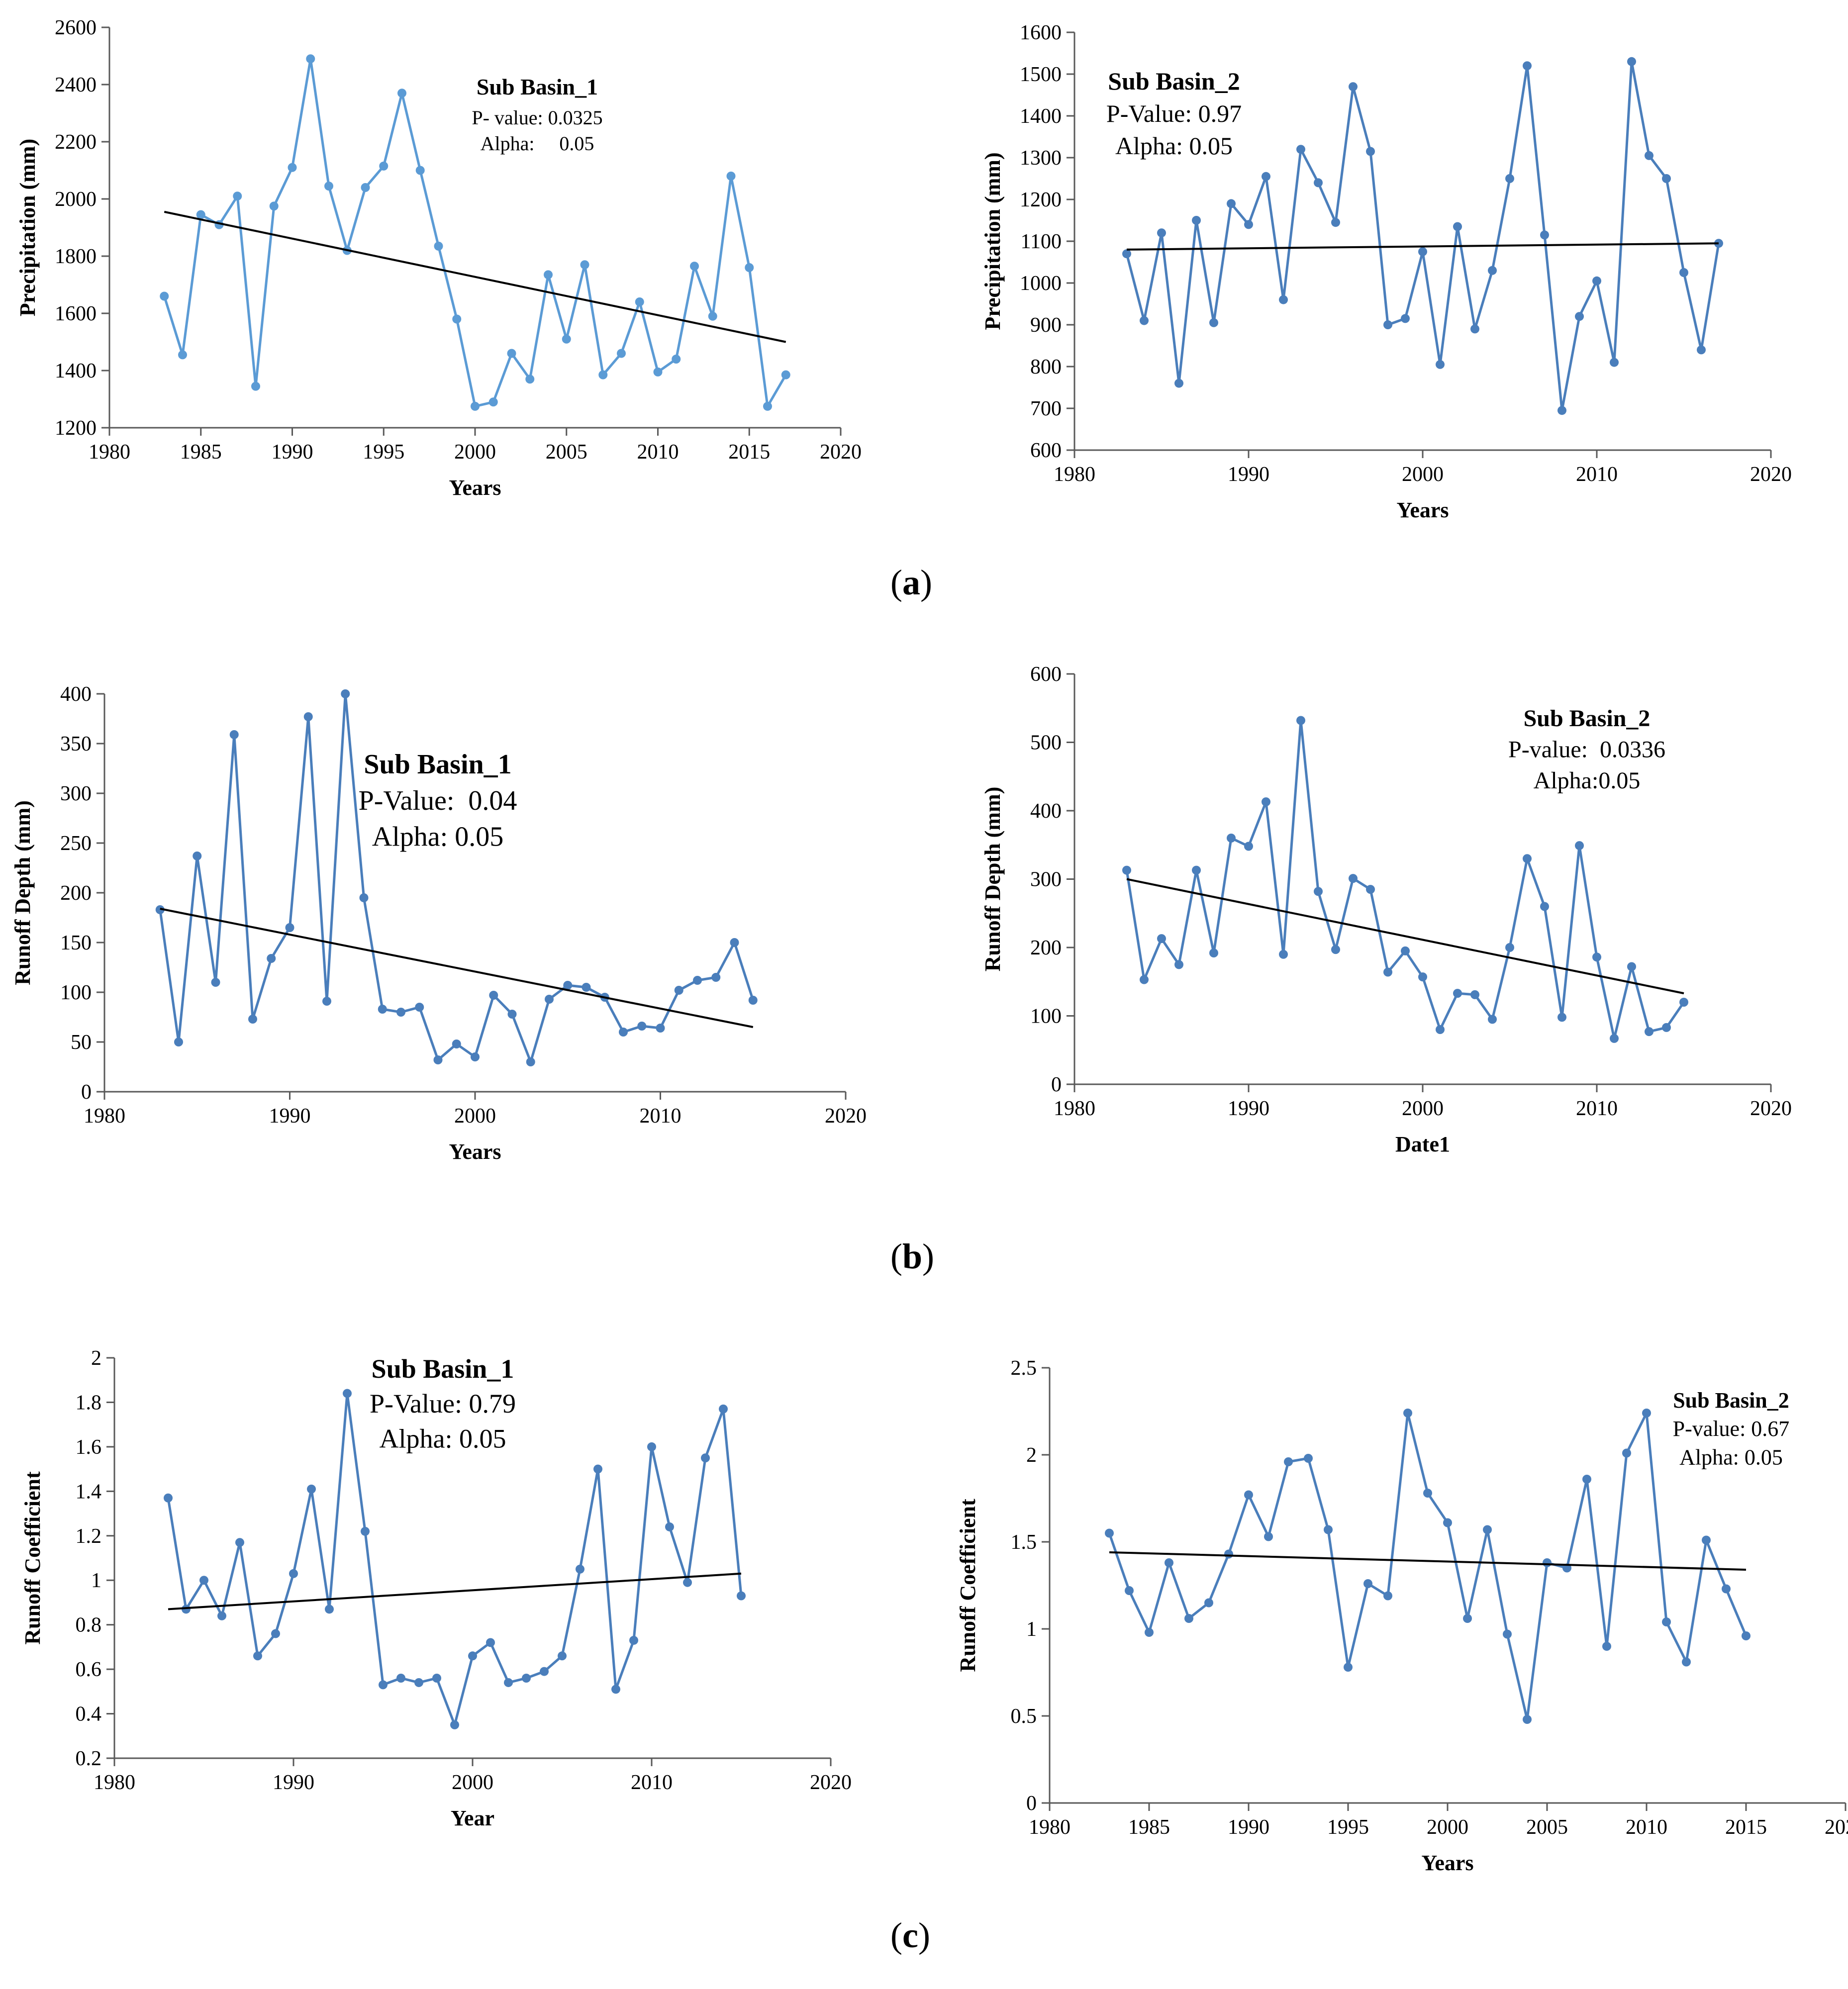 The image size is (1848, 1989). Describe the element at coordinates (89, 1447) in the screenshot. I see `y-tick-label: 1.6` at that location.